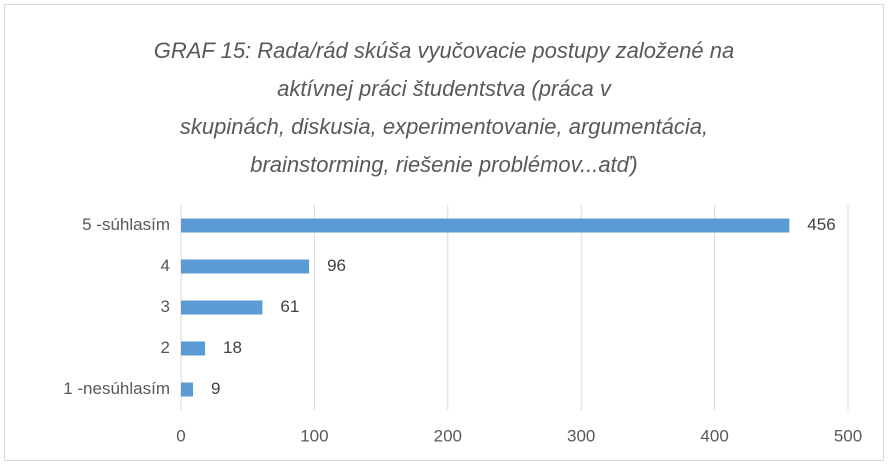 Image resolution: width=888 pixels, height=465 pixels. Describe the element at coordinates (165, 347) in the screenshot. I see `y-tick-label: 2` at that location.